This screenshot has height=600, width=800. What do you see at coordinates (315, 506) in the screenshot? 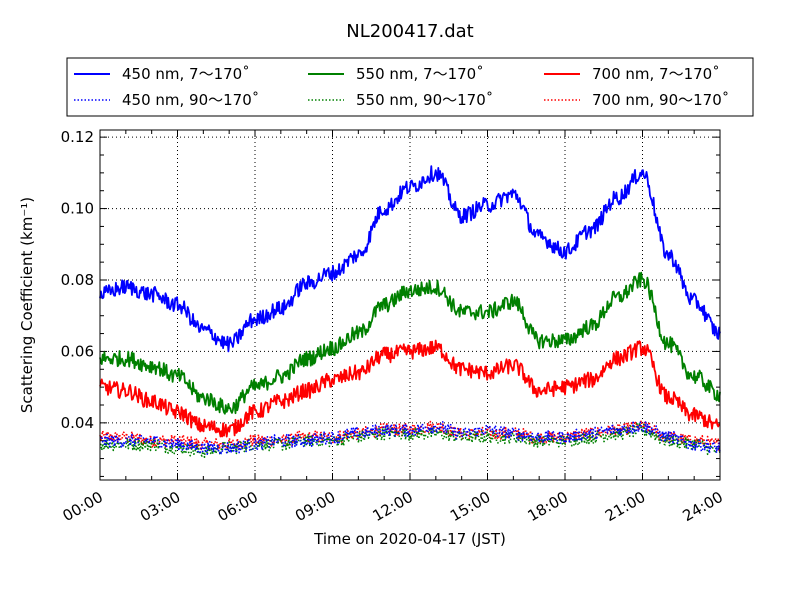
I see `x-tick-label: 09:00` at bounding box center [315, 506].